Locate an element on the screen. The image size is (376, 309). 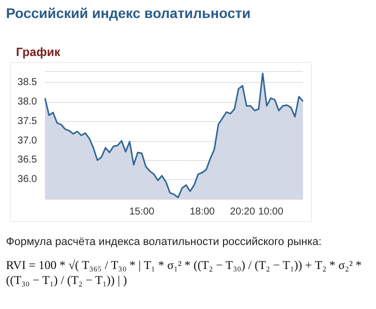
x-tick-label: 20:20 is located at coordinates (243, 212).